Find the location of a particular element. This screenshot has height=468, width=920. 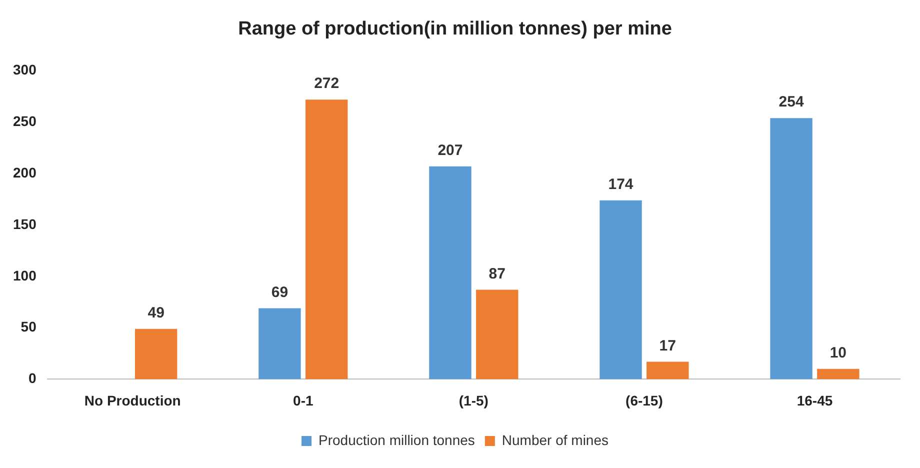

y-tick-label: 150 is located at coordinates (25, 224).